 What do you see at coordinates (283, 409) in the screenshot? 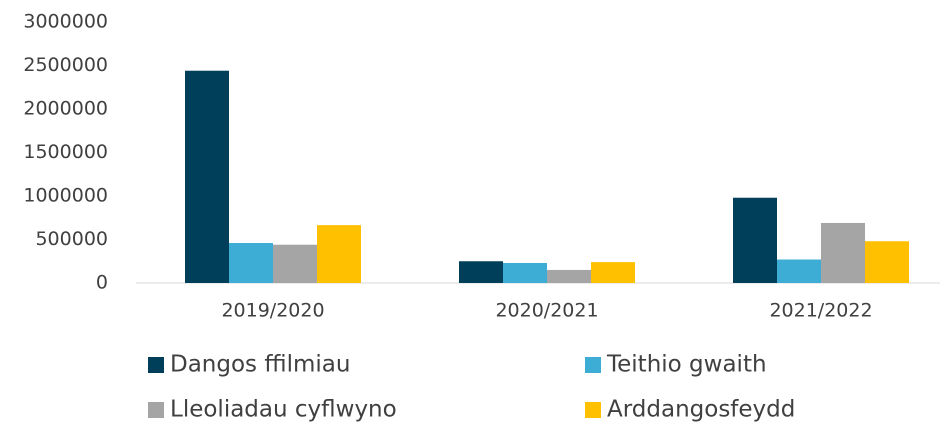
I see `legend-label: Lleoliadau cyflwyno` at bounding box center [283, 409].